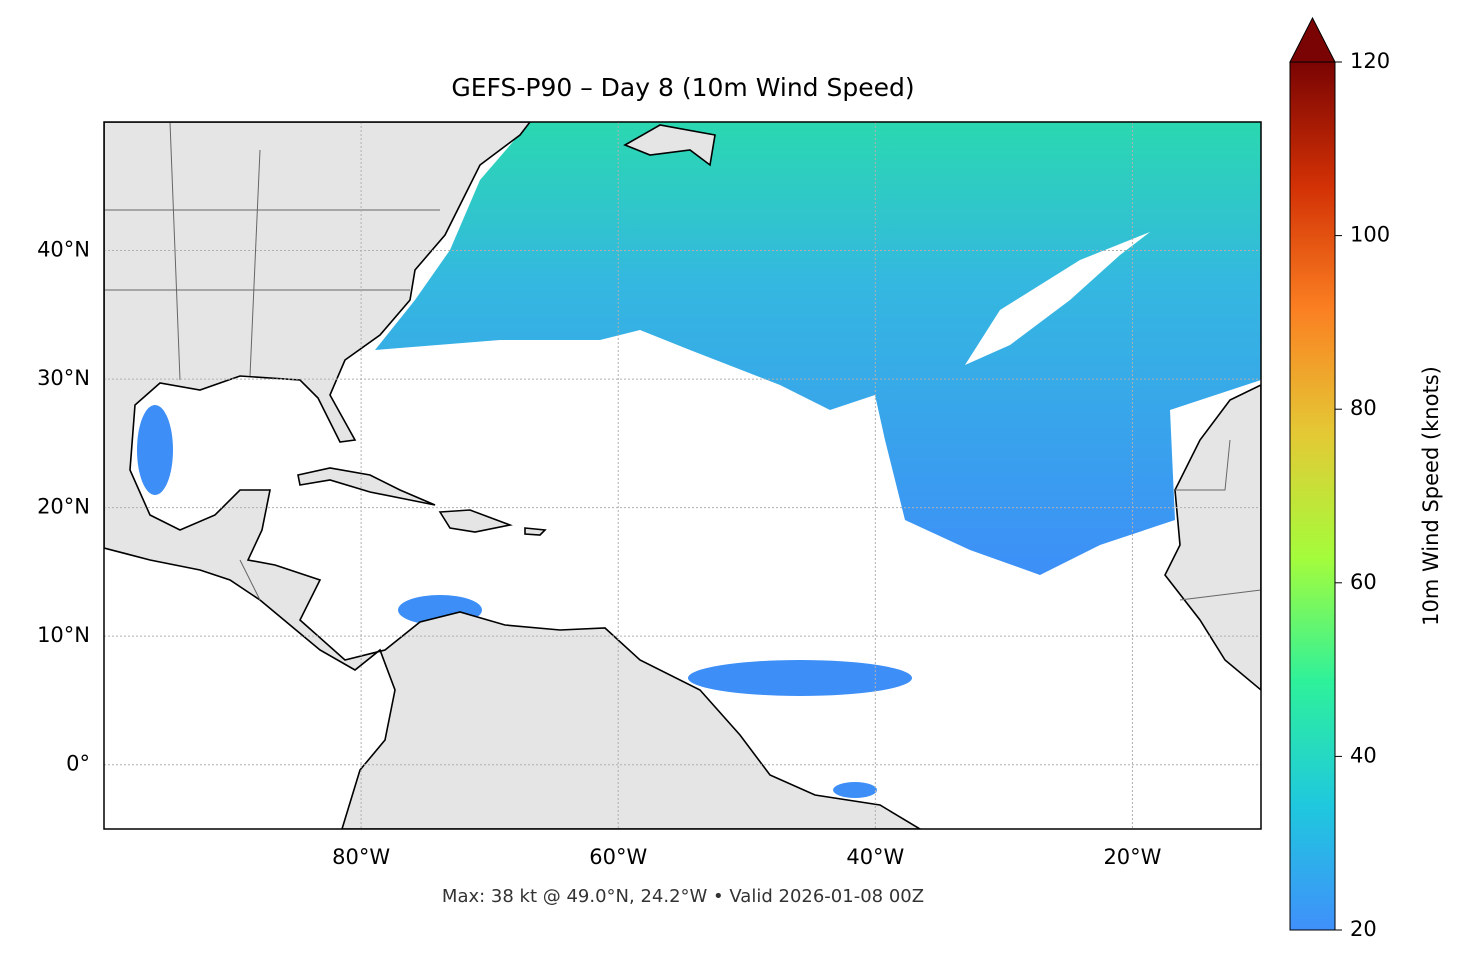 Image resolution: width=1466 pixels, height=969 pixels. What do you see at coordinates (618, 857) in the screenshot?
I see `x-tick-label: 60°W` at bounding box center [618, 857].